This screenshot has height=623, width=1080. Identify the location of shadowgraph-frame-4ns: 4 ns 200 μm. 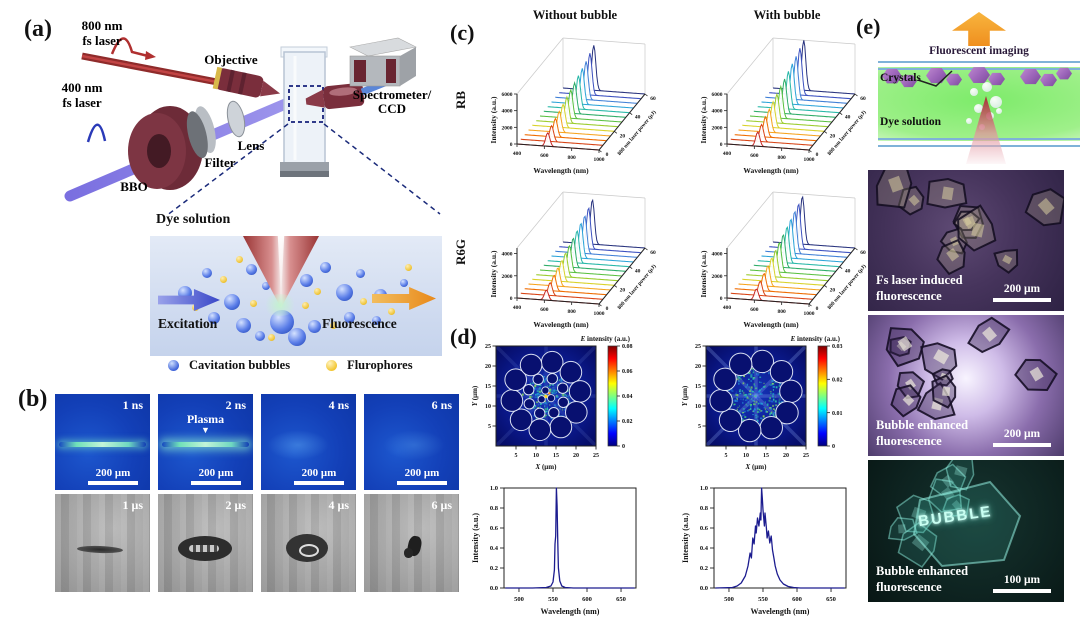
(308, 442).